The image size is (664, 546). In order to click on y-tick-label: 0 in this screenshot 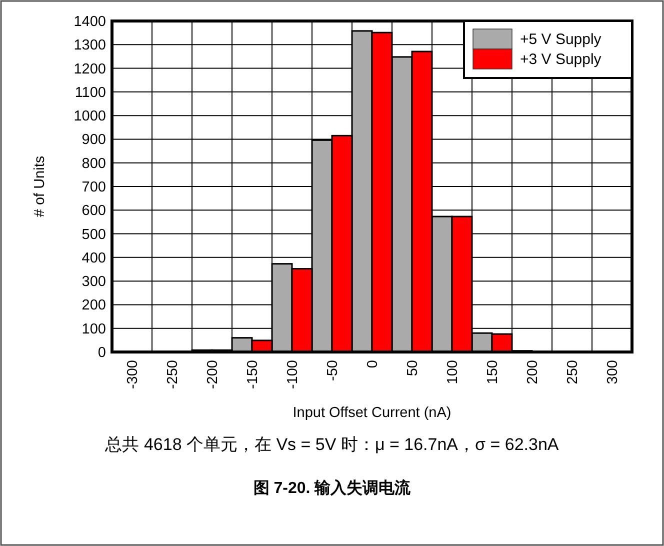, I will do `click(102, 353)`.